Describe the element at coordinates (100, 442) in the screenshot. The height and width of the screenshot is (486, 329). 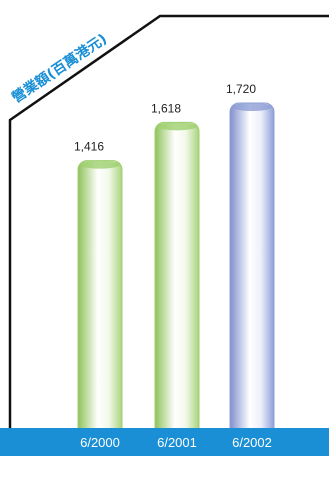
I see `x-tick-label-6/2000: 6/2000` at that location.